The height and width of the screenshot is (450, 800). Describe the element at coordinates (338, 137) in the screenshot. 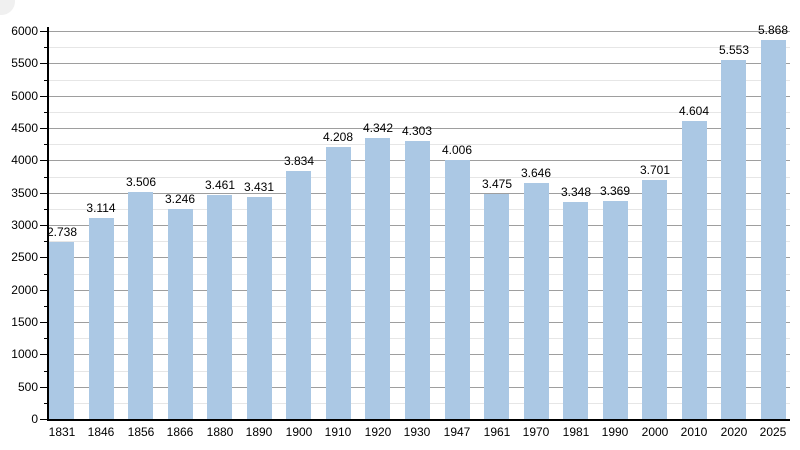

I see `bar-value-label: 4.208` at that location.